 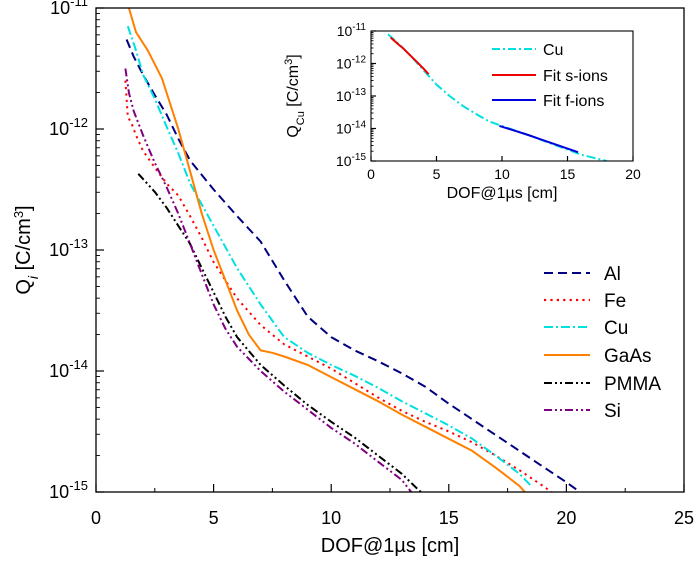 What do you see at coordinates (301, 118) in the screenshot?
I see `inset-y-title-sub: Cu` at bounding box center [301, 118].